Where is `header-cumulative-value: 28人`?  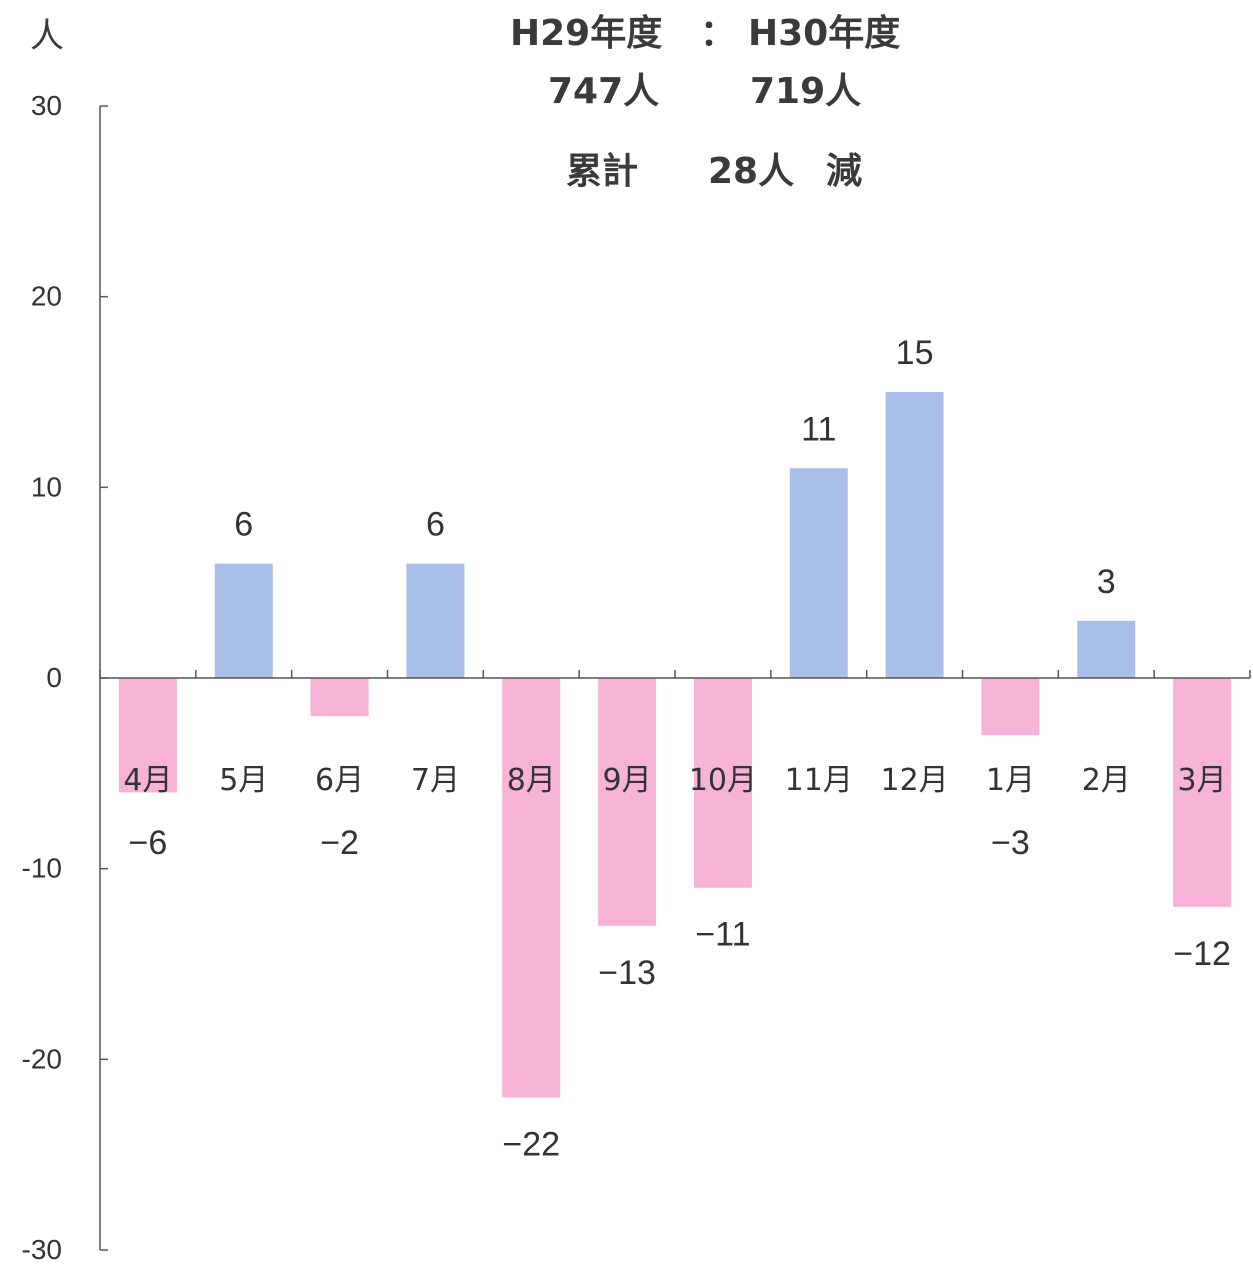
header-cumulative-value: 28人 is located at coordinates (751, 171).